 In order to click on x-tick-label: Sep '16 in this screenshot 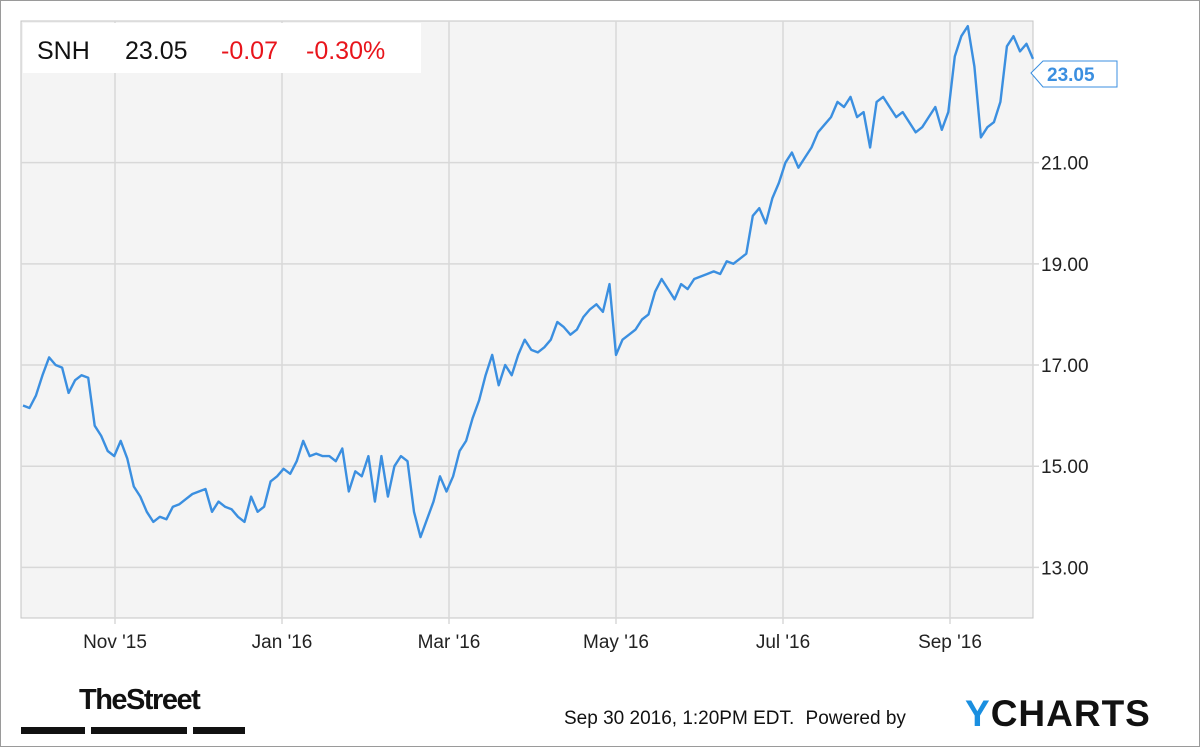, I will do `click(950, 642)`.